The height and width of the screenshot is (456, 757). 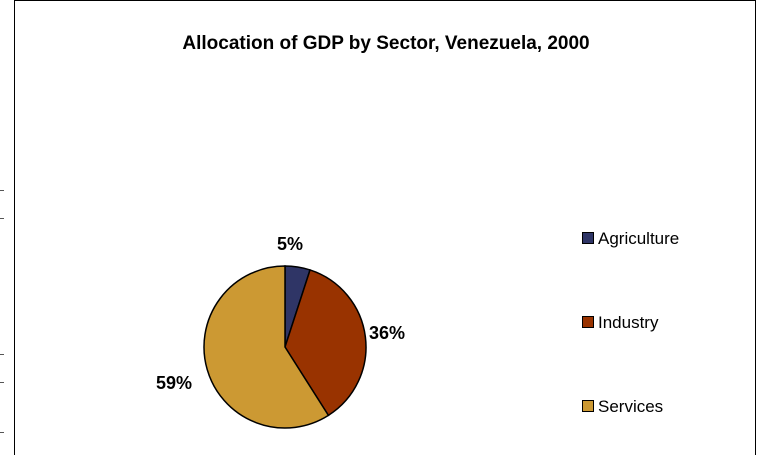 I want to click on data-label-industry: 36%, so click(x=387, y=333).